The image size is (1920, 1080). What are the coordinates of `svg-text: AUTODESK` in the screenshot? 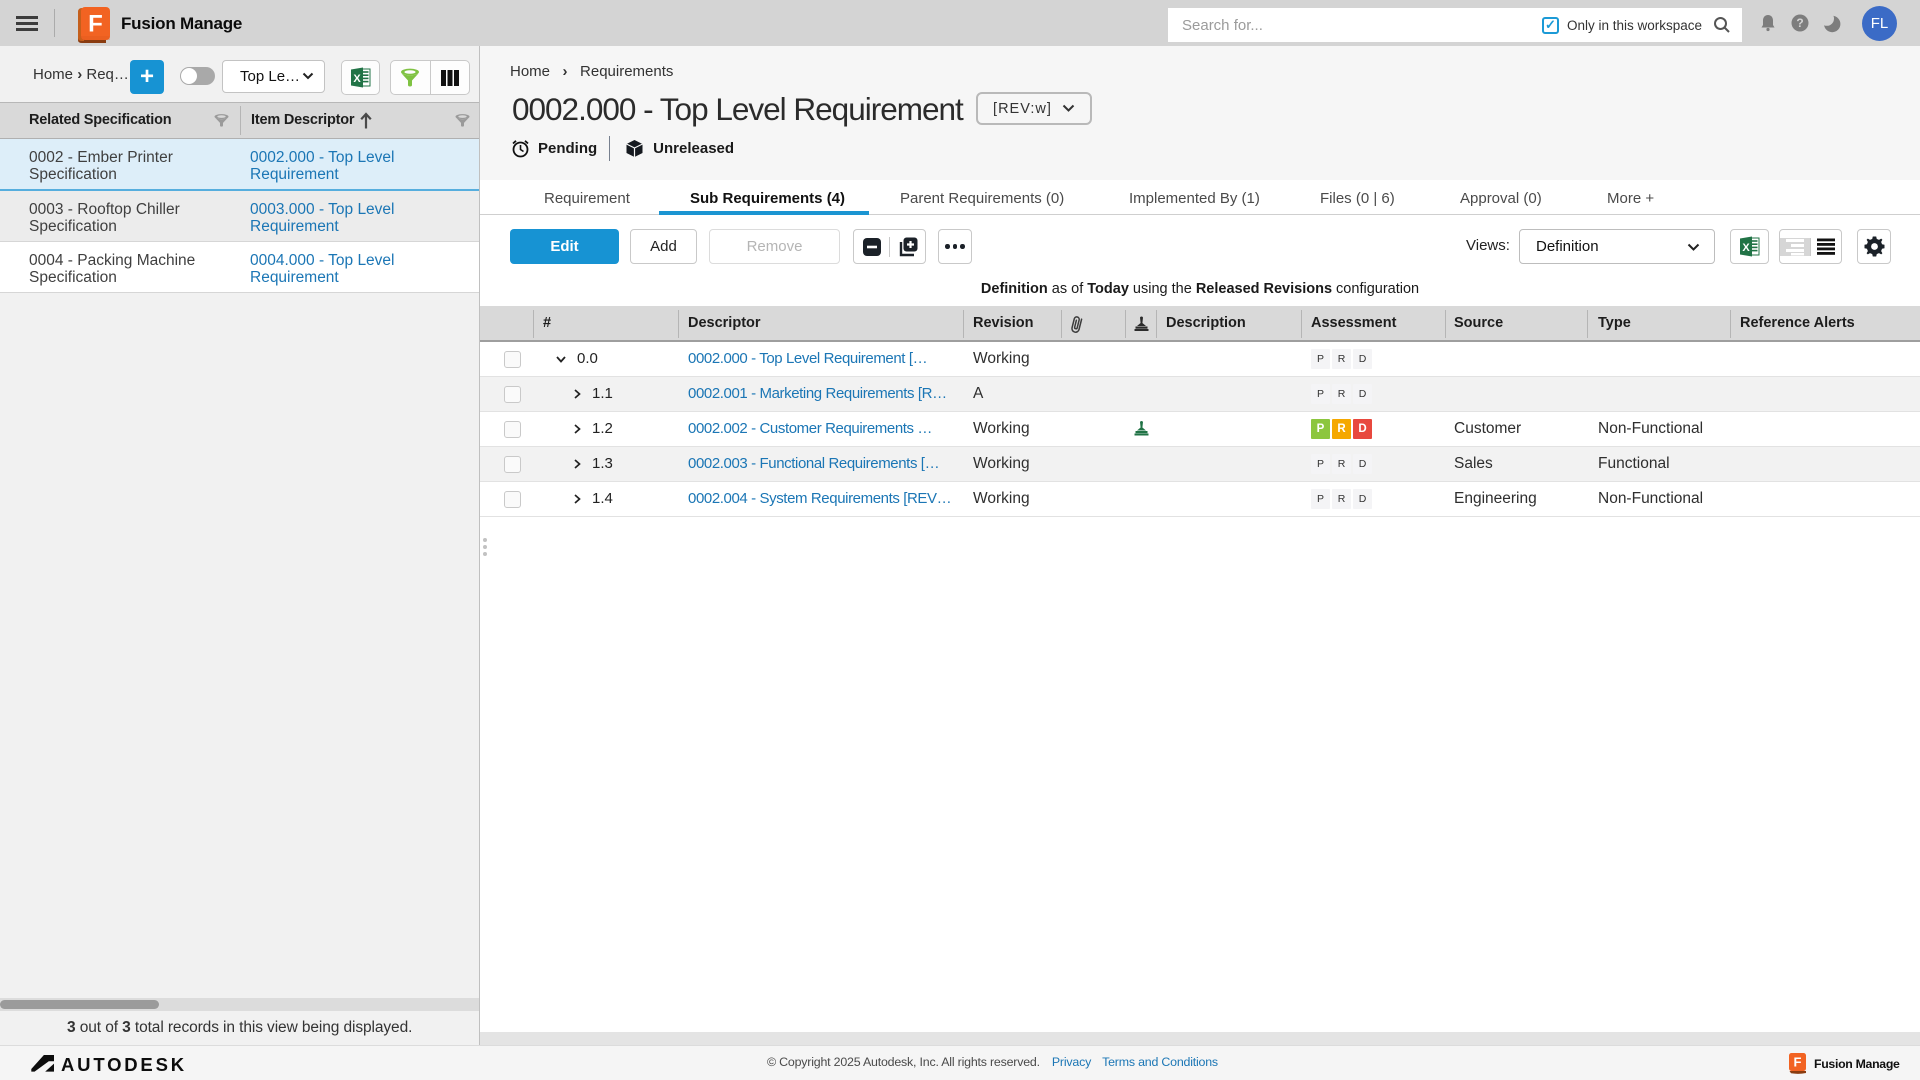 It's located at (124, 1064).